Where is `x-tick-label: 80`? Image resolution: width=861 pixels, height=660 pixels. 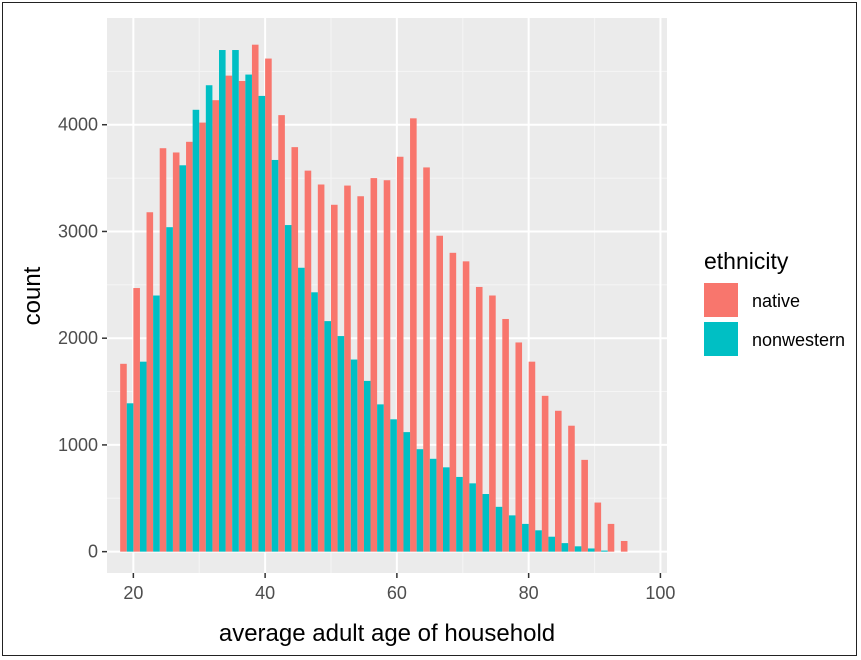
x-tick-label: 80 is located at coordinates (529, 593).